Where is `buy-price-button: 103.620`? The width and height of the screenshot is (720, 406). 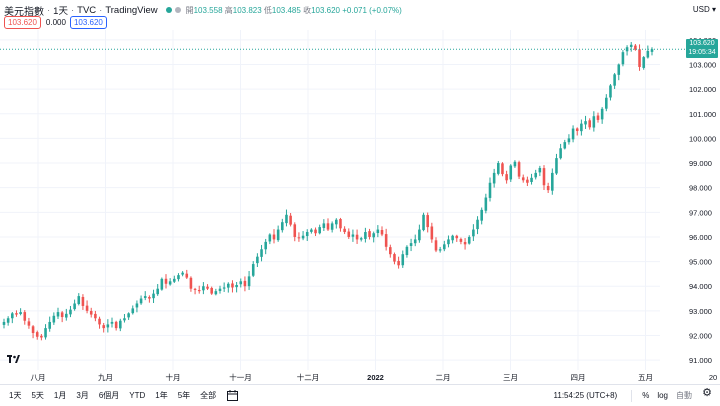
buy-price-button: 103.620 is located at coordinates (88, 22).